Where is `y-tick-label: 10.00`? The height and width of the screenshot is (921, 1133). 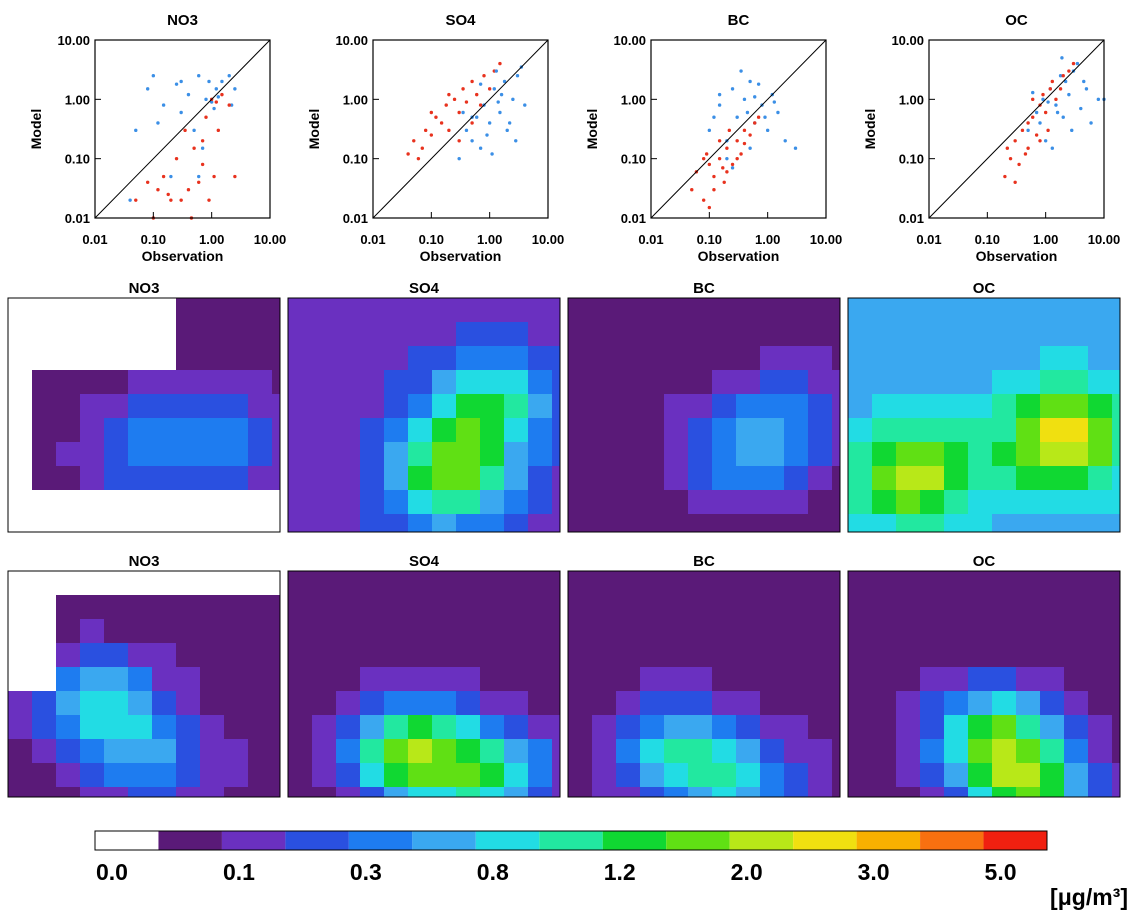 y-tick-label: 10.00 is located at coordinates (629, 40).